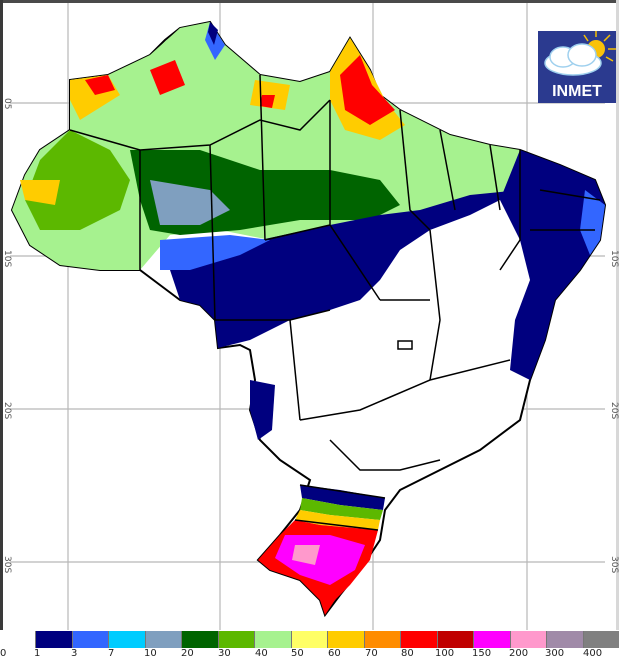  I want to click on legend-label: 0, so click(3, 653).